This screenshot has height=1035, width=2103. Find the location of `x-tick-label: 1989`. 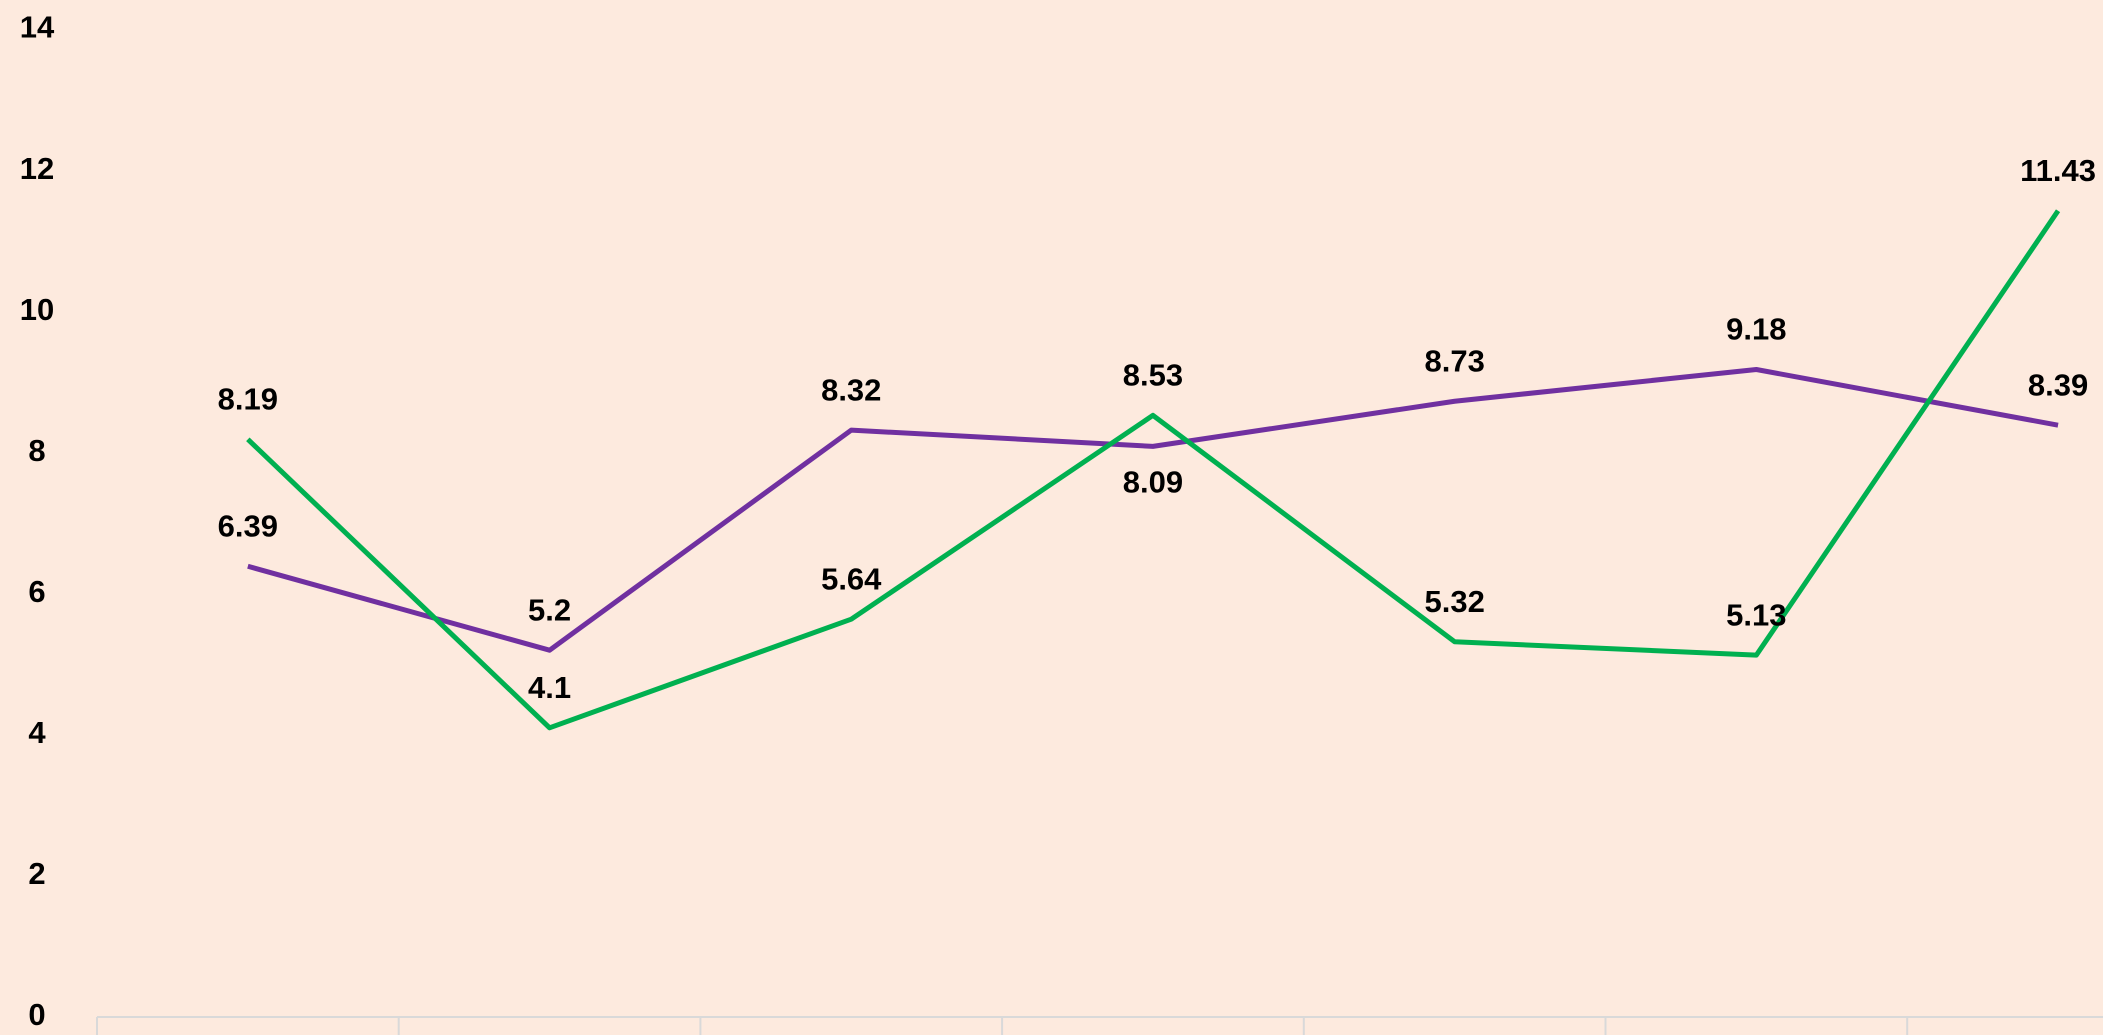

x-tick-label: 1989 is located at coordinates (851, 1034).